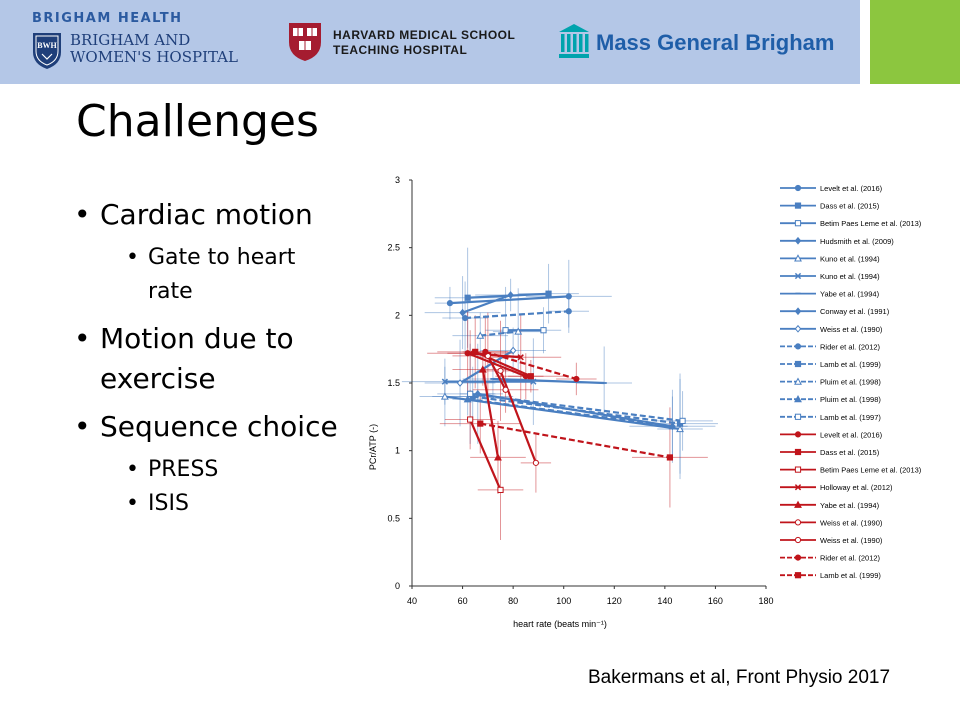  Describe the element at coordinates (424, 35) in the screenshot. I see `hms-line1: HARVARD MEDICAL SCHOOL` at that location.